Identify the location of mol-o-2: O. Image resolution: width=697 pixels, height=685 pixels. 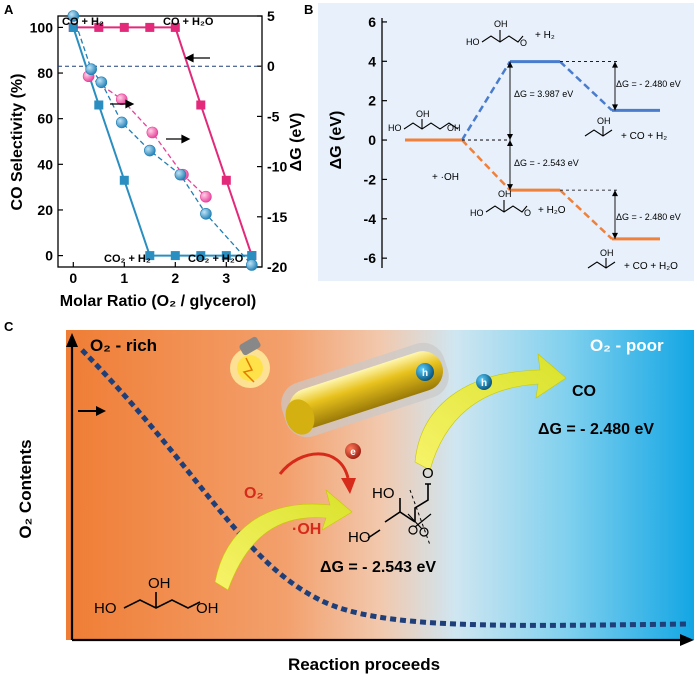
(527, 213).